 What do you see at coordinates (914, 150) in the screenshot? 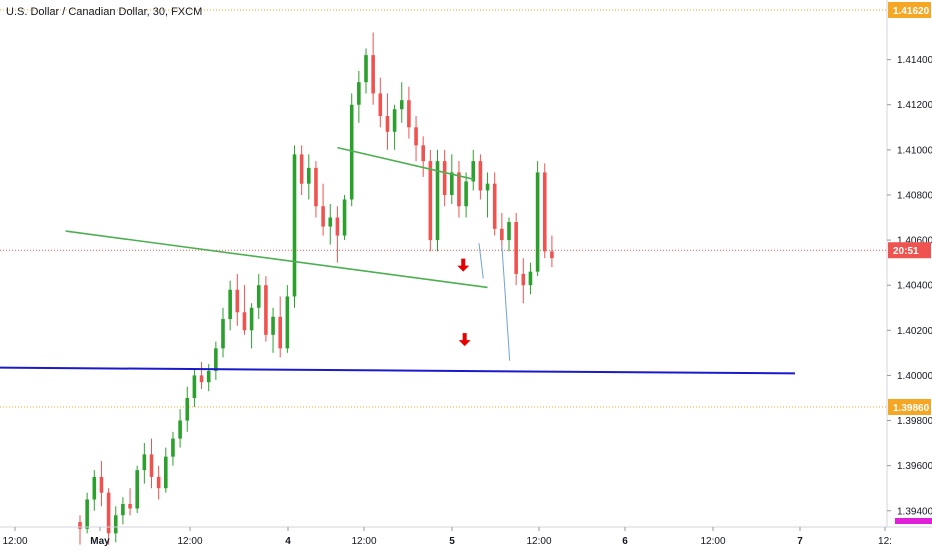
I see `y-tick-label: 1.41000` at bounding box center [914, 150].